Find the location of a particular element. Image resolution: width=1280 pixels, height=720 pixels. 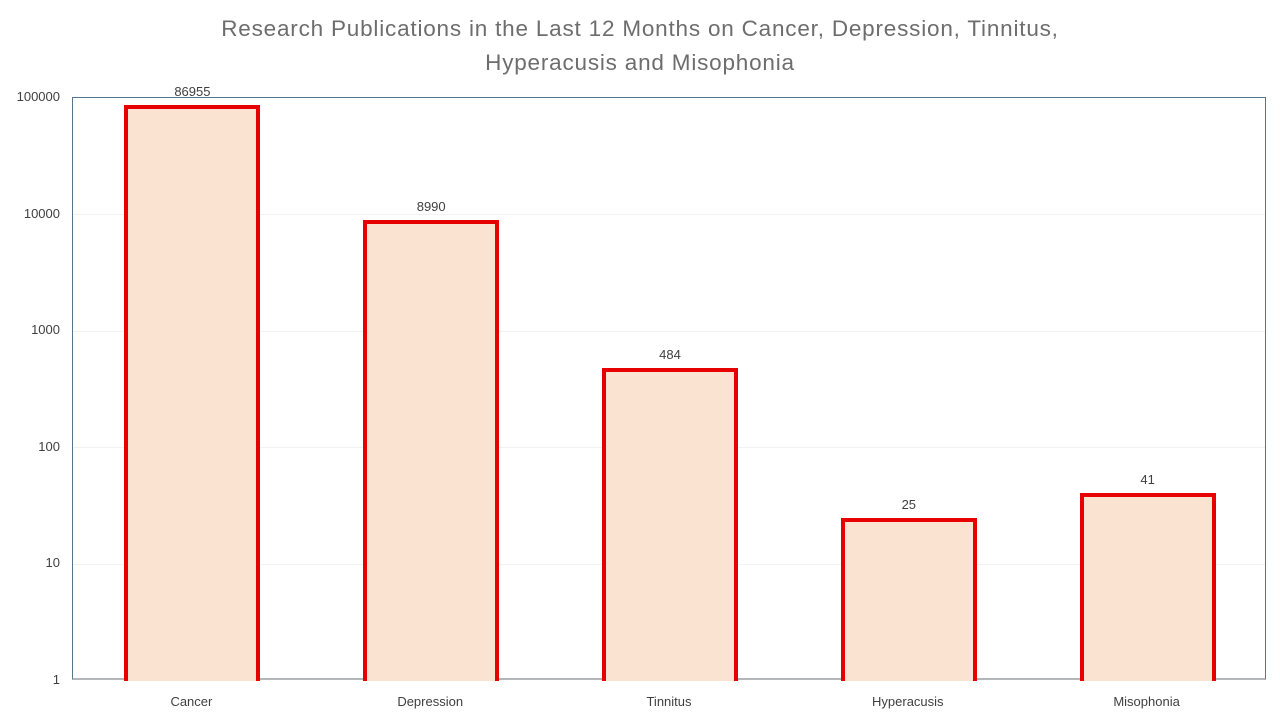

bar-tinnitus is located at coordinates (670, 524).